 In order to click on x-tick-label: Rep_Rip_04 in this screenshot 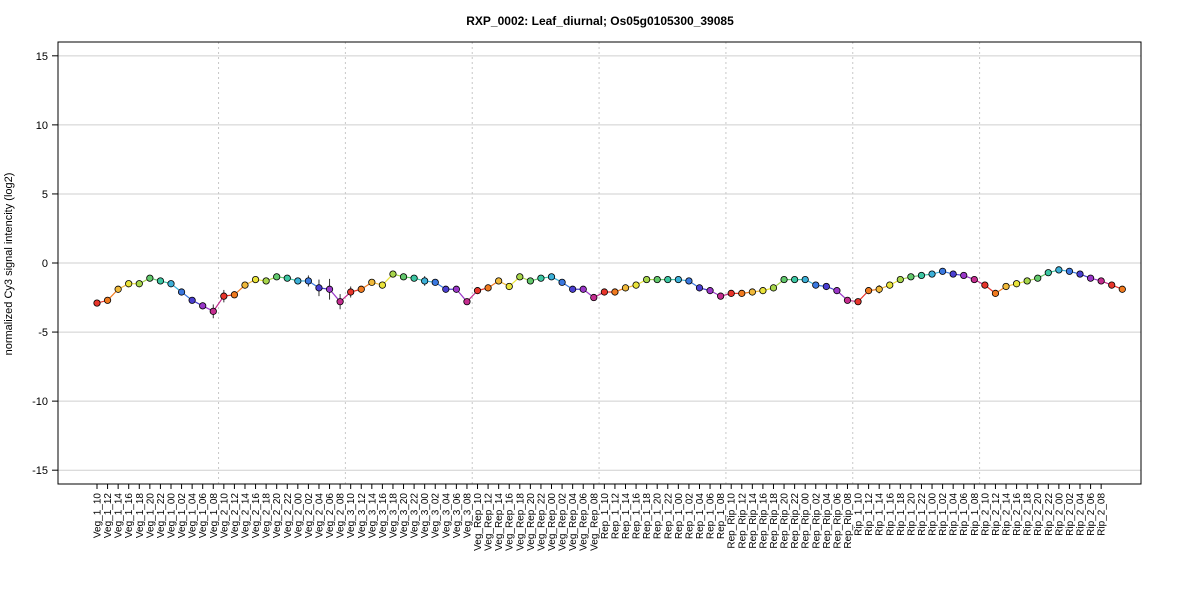, I will do `click(827, 521)`.